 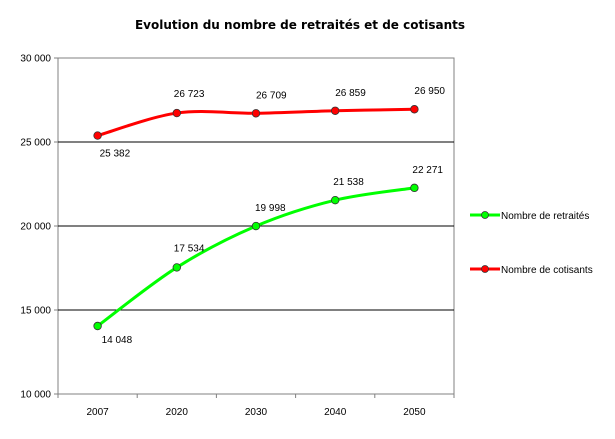 I want to click on data-label: 19 998, so click(x=270, y=208).